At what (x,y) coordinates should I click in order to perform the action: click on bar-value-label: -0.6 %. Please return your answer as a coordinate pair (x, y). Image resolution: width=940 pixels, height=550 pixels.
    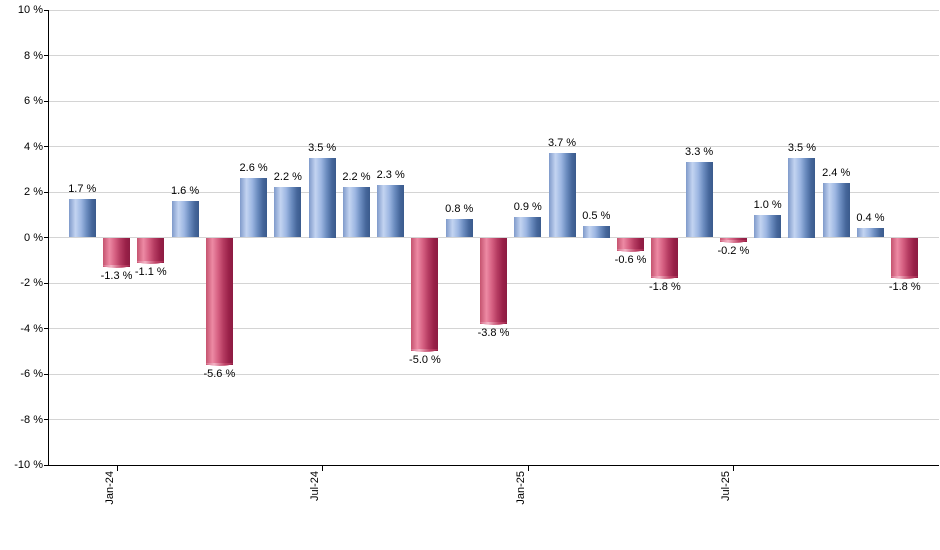
    Looking at the image, I should click on (630, 260).